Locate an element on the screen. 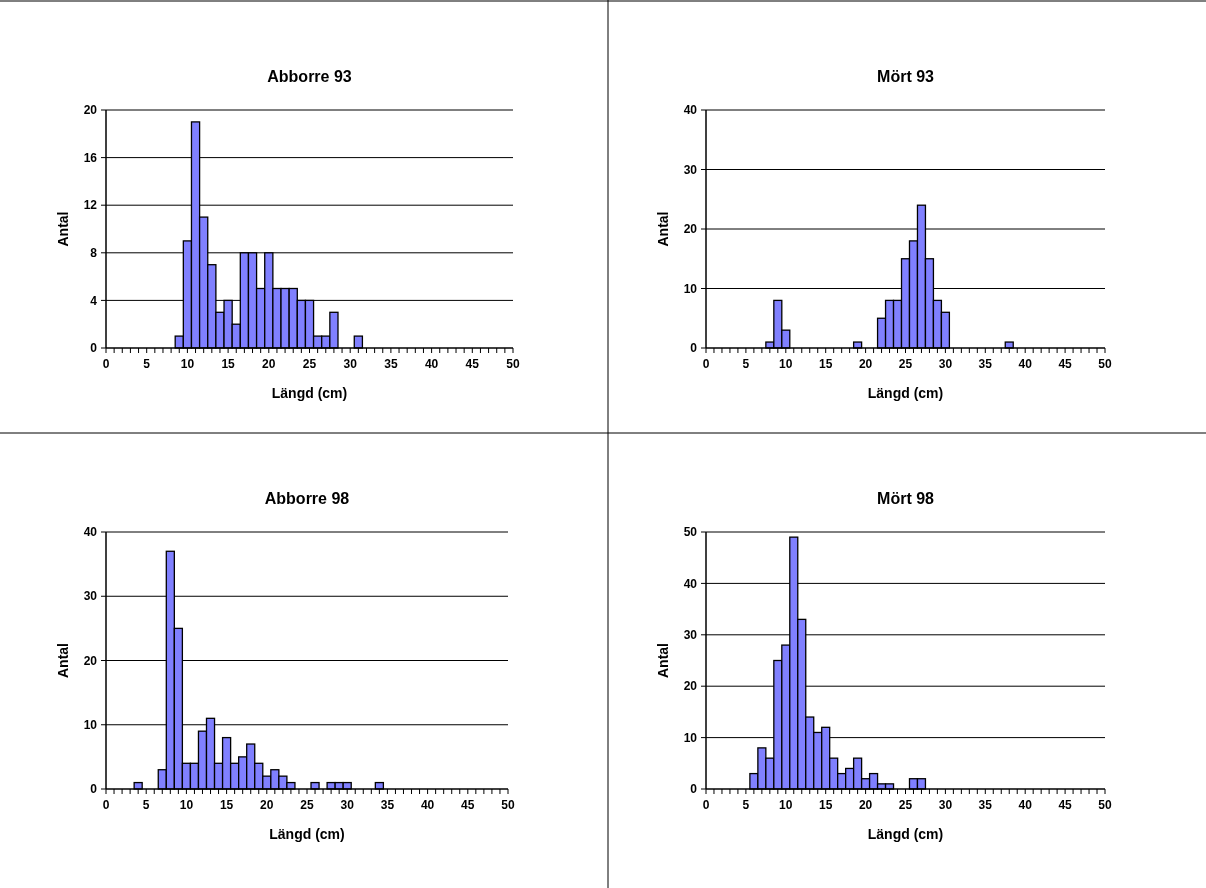 The image size is (1206, 888). y-tick-label: 4 is located at coordinates (94, 300).